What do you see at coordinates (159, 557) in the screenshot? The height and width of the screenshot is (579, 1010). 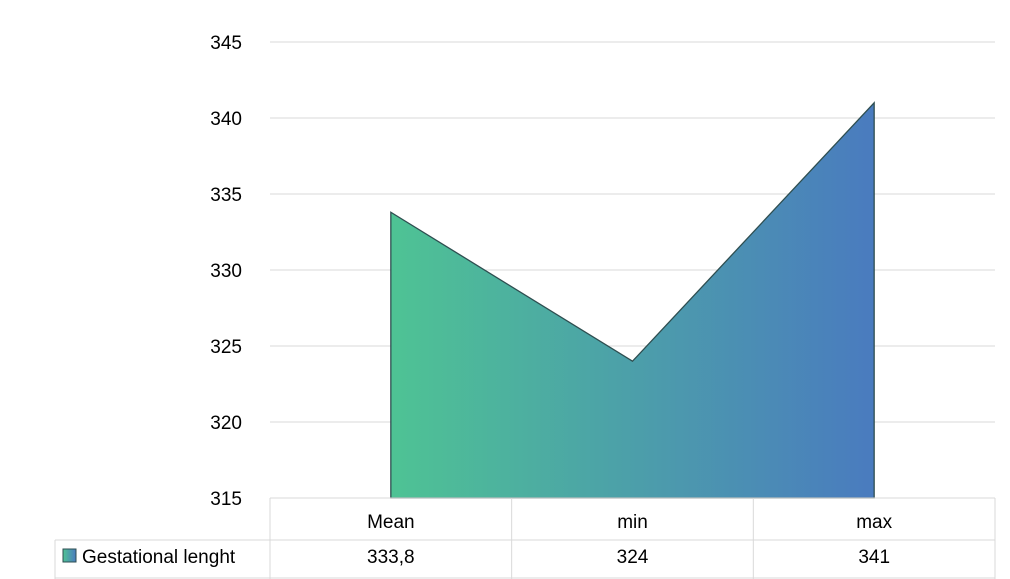 I see `series-name: Gestational lenght` at bounding box center [159, 557].